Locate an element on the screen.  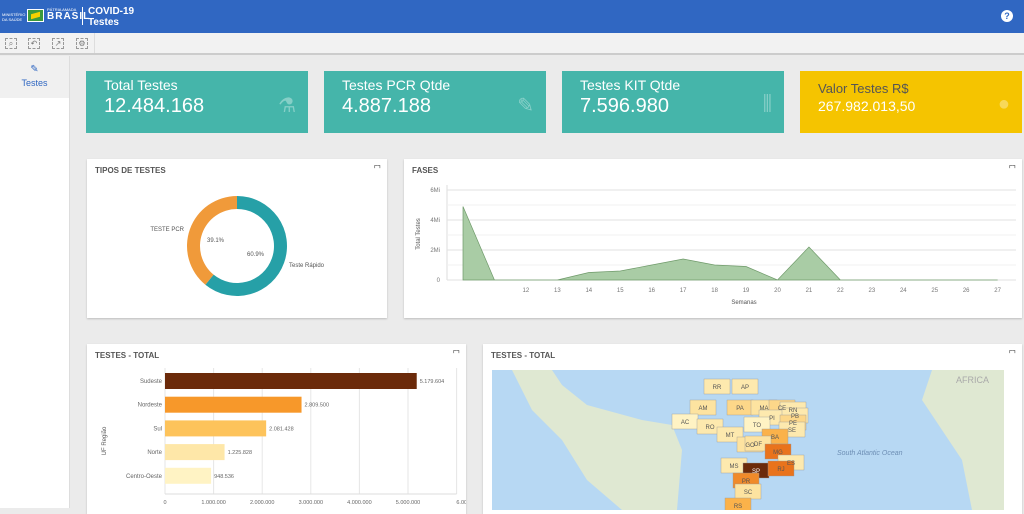
state-rs is located at coordinates (738, 503).